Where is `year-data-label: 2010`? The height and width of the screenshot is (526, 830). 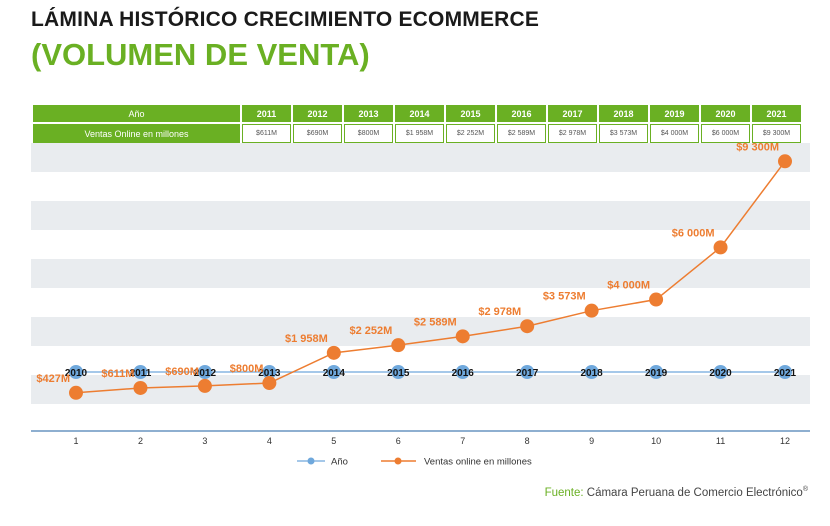
year-data-label: 2010 is located at coordinates (76, 373).